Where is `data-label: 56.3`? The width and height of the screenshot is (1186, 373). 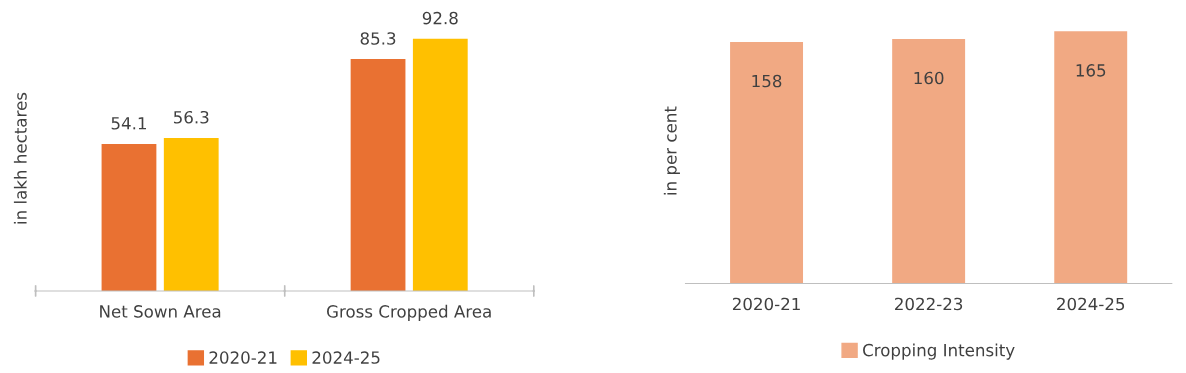
data-label: 56.3 is located at coordinates (191, 117).